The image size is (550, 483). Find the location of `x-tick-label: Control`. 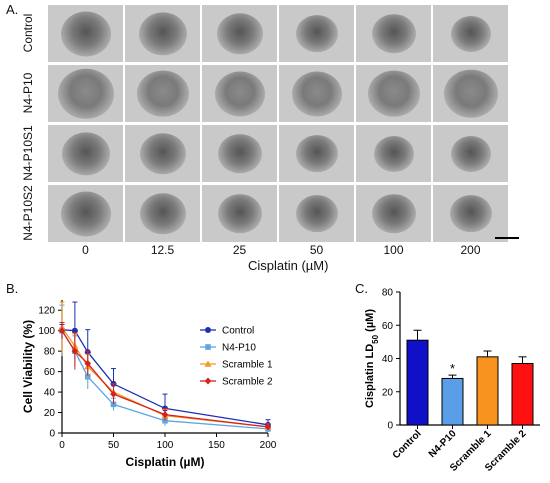

x-tick-label: Control is located at coordinates (407, 444).